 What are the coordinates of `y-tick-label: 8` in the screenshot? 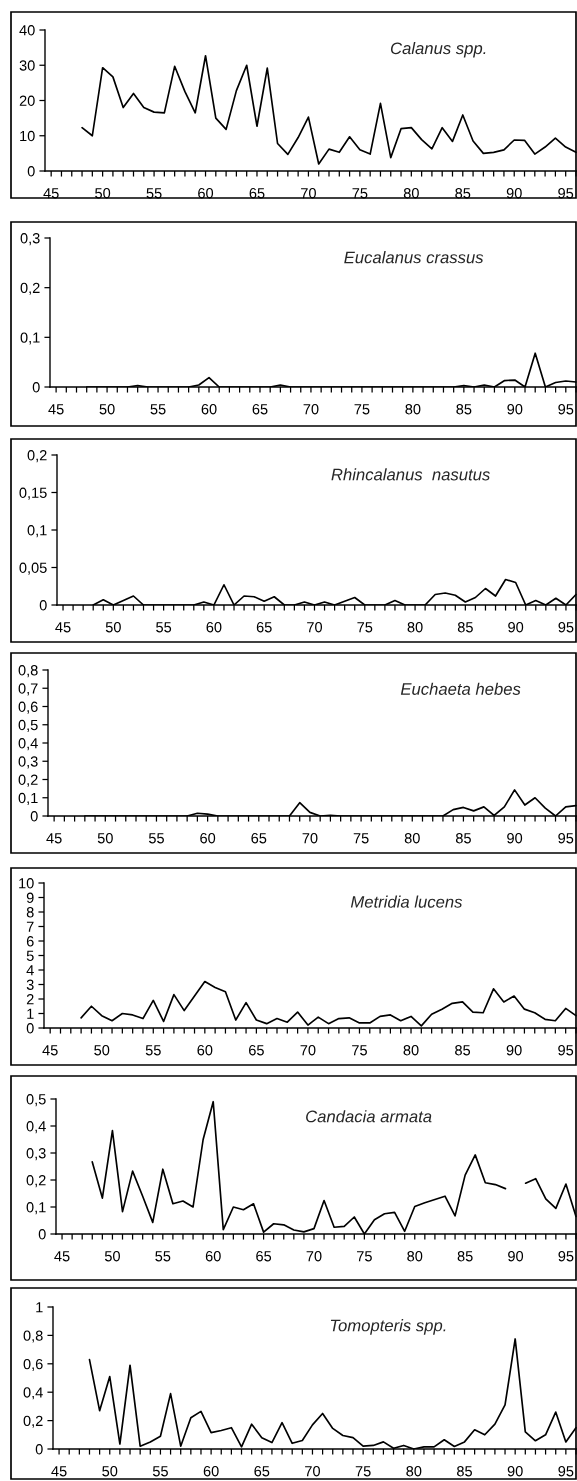 It's located at (30, 912).